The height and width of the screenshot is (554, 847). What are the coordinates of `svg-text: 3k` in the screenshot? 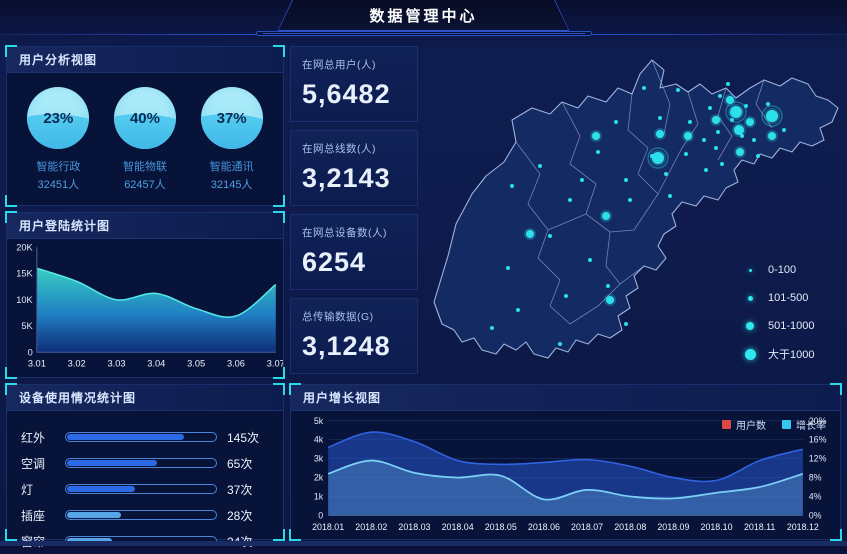 It's located at (319, 459).